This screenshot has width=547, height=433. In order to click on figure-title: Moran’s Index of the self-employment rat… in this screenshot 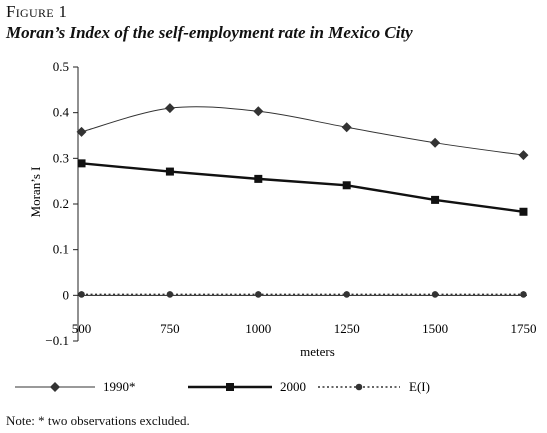, I will do `click(209, 32)`.